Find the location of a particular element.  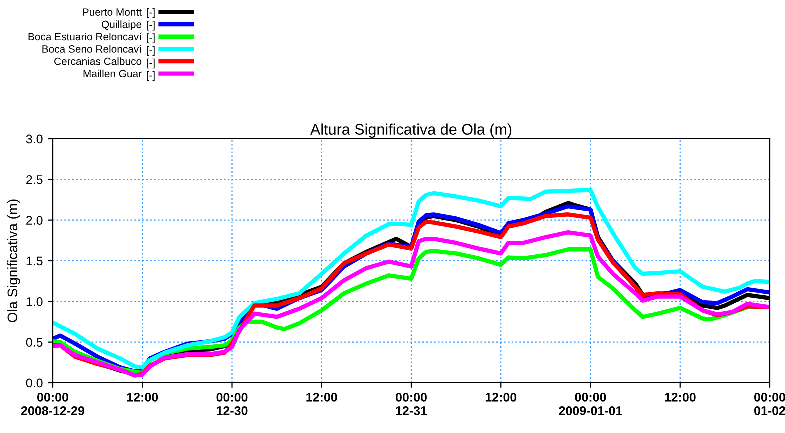

y-tick-label: 3.0 is located at coordinates (34, 139).